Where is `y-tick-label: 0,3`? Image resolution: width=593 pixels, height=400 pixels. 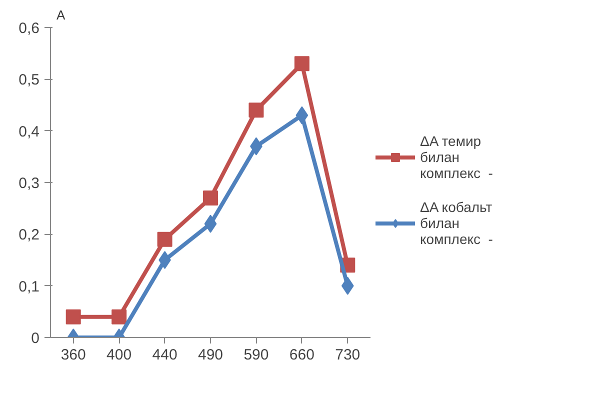 y-tick-label: 0,3 is located at coordinates (29, 183).